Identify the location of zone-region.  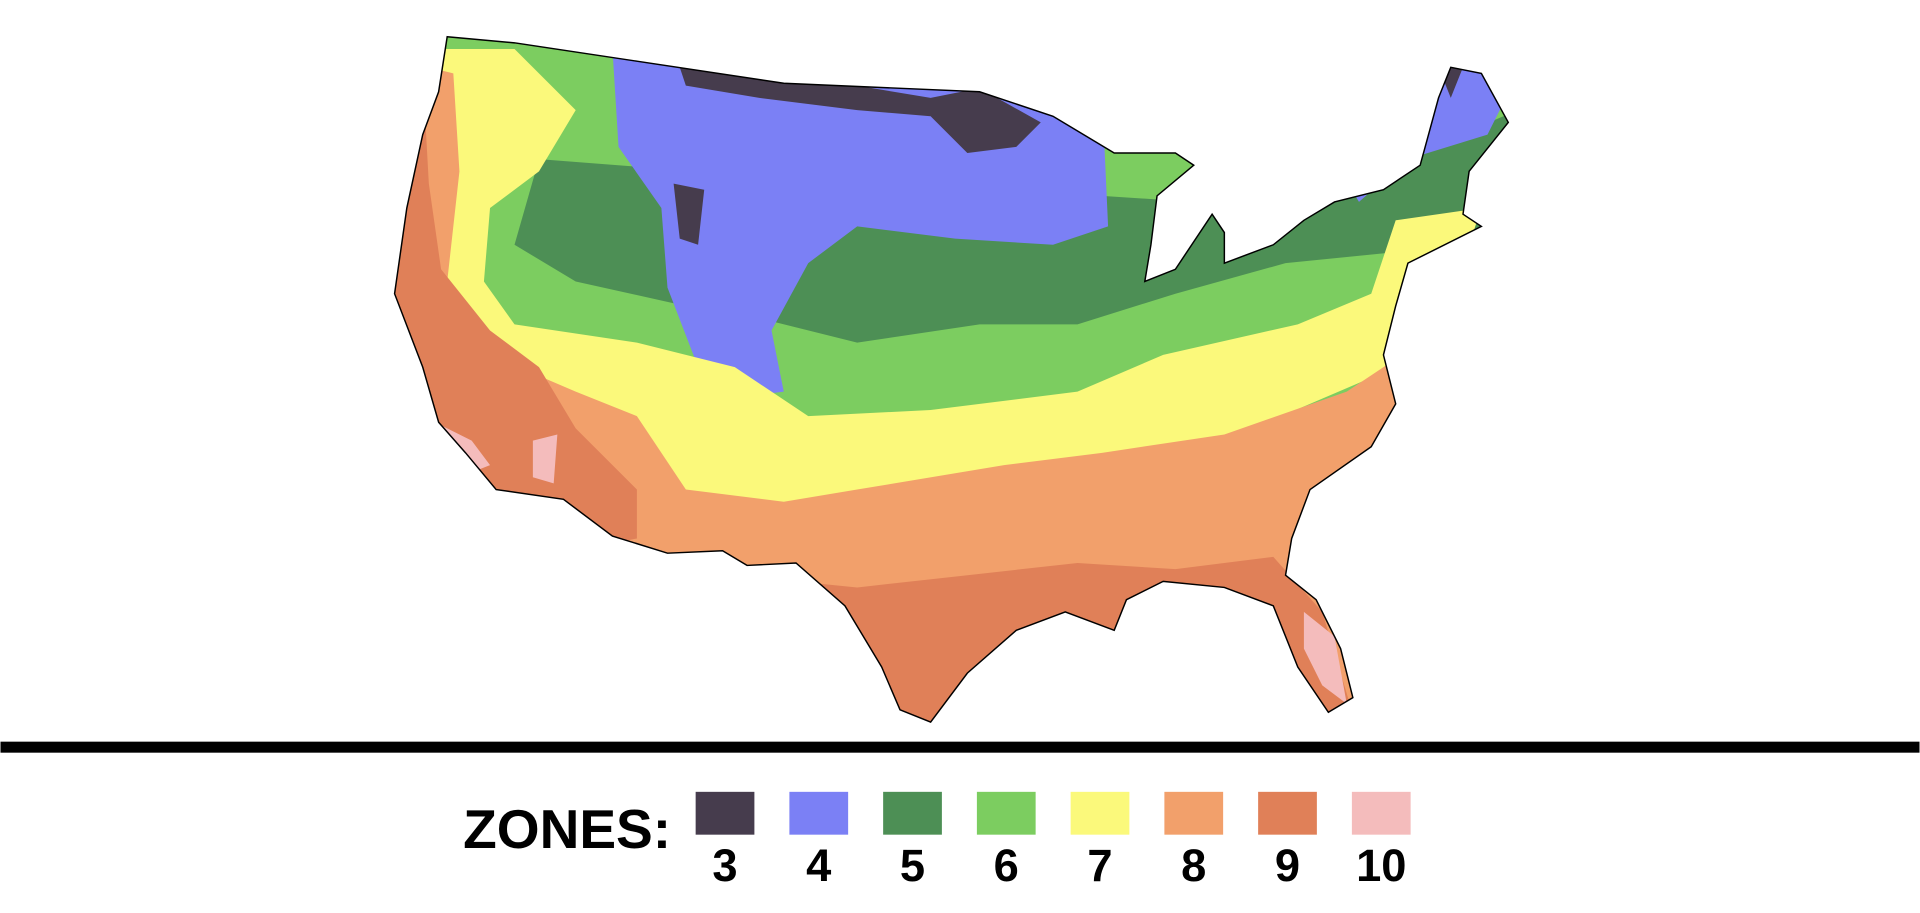
(1068, 156).